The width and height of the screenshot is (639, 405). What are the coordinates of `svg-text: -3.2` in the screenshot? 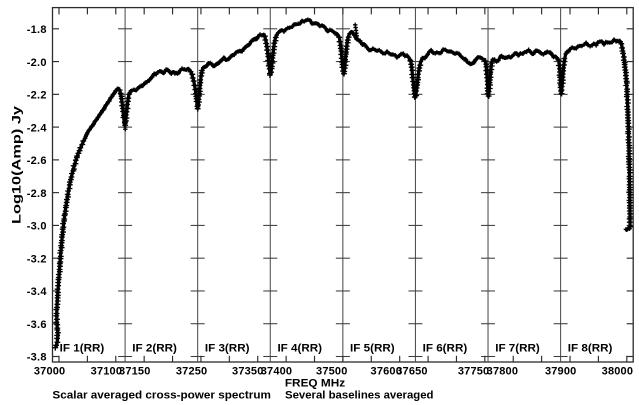 It's located at (37, 259).